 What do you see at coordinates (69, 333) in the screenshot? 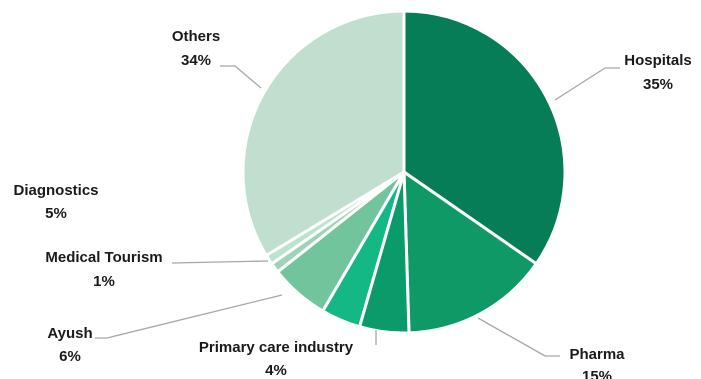
I see `label-ayush-name: Ayush` at bounding box center [69, 333].